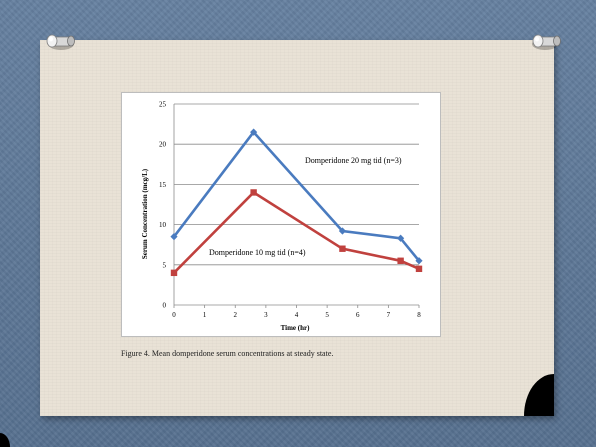 This screenshot has width=596, height=447. Describe the element at coordinates (539, 395) in the screenshot. I see `page-curl` at that location.